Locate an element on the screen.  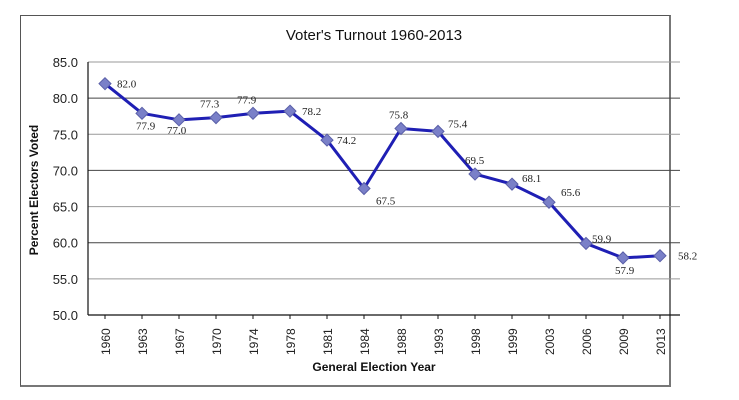
data-label: 77.3 is located at coordinates (210, 105).